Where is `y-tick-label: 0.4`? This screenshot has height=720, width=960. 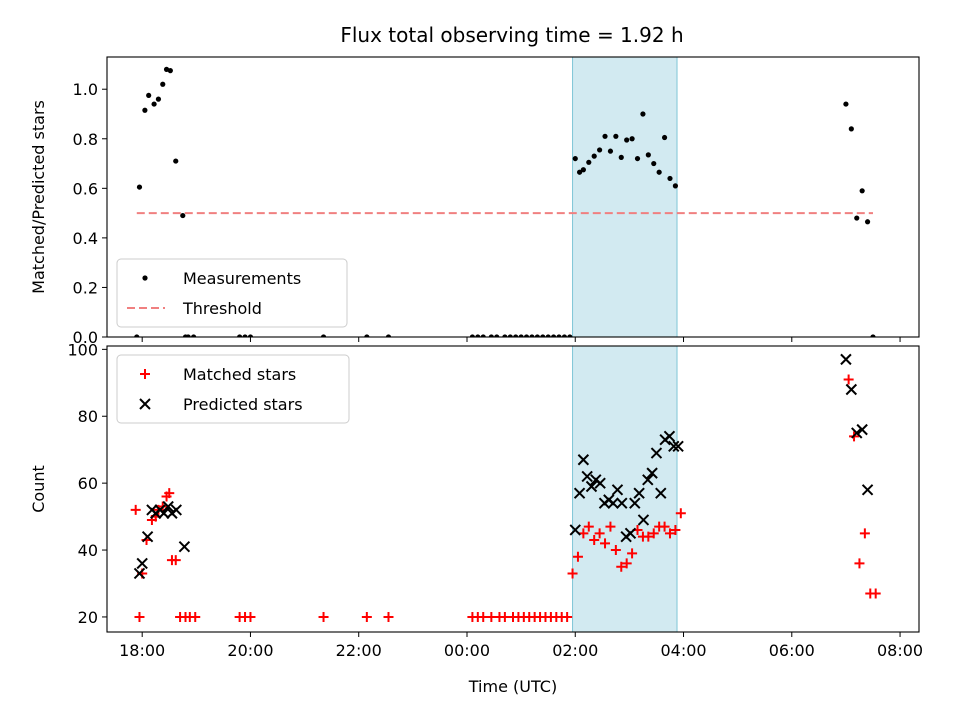
y-tick-label: 0.4 is located at coordinates (85, 238).